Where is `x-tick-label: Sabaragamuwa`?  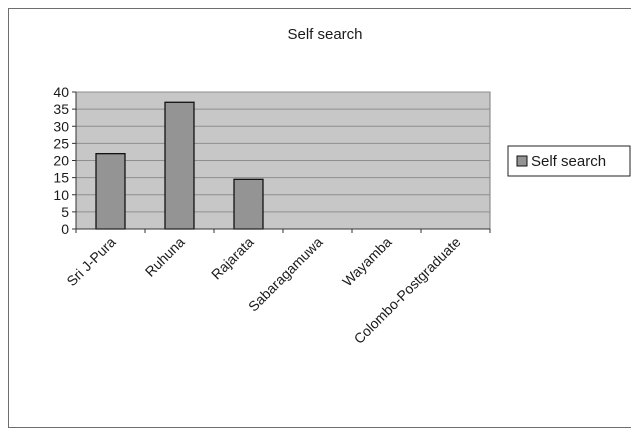 x-tick-label: Sabaragamuwa is located at coordinates (285, 274).